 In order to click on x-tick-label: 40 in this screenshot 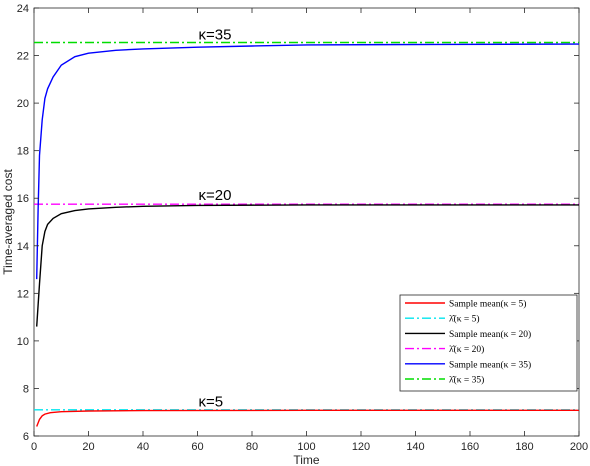, I will do `click(143, 447)`.